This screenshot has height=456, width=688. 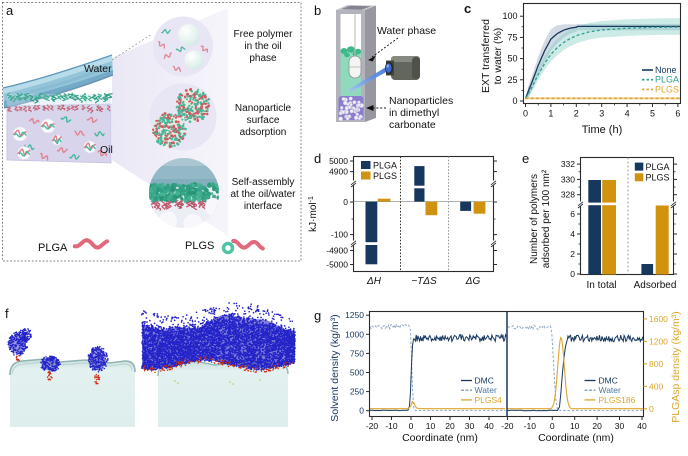 What do you see at coordinates (534, 219) in the screenshot?
I see `svg-text: Number of polymers` at bounding box center [534, 219].